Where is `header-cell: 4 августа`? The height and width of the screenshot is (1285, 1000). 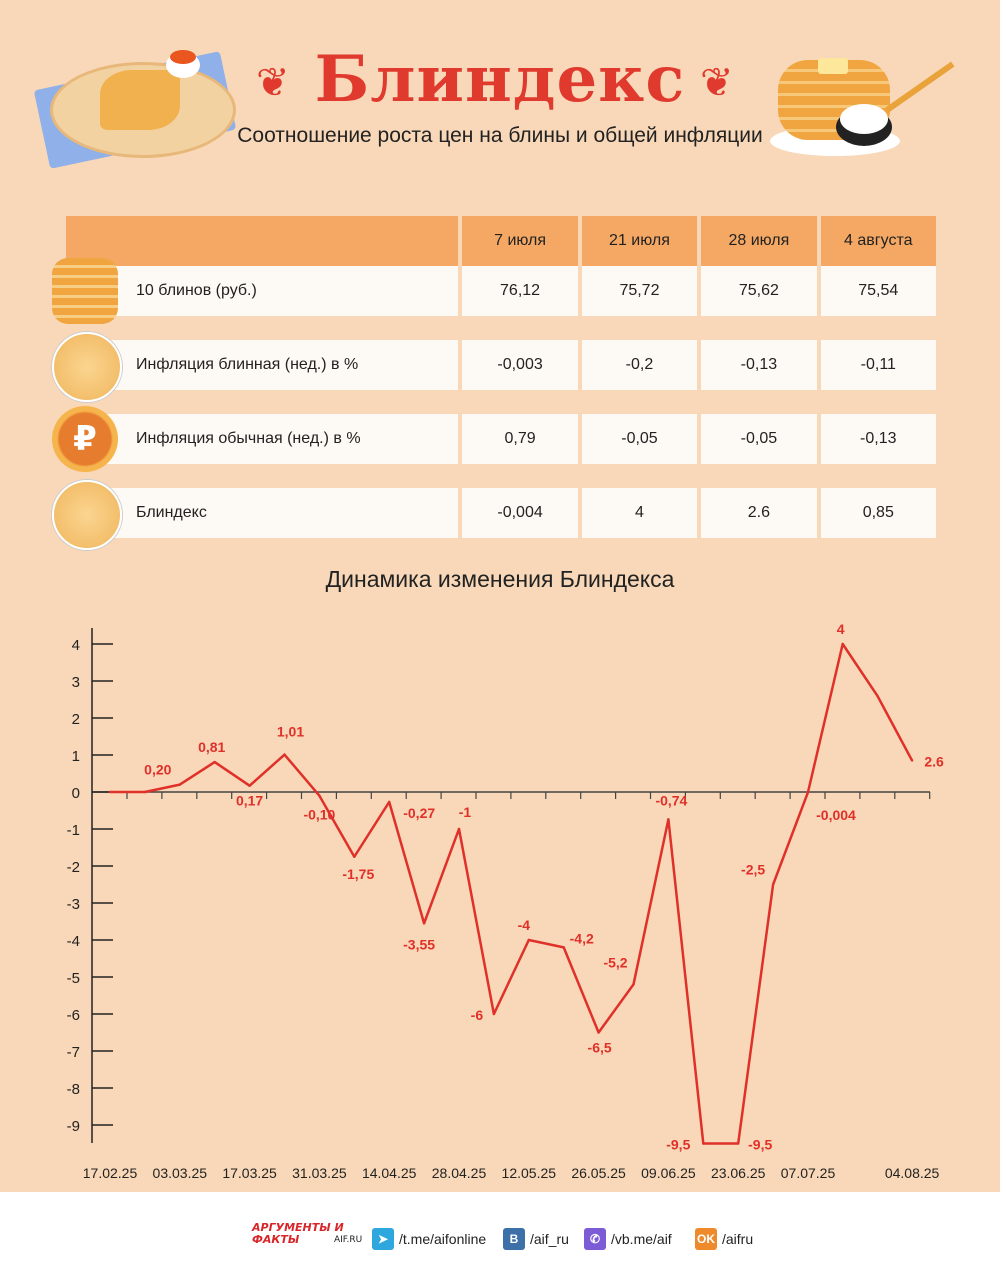 header-cell: 4 августа is located at coordinates (878, 241).